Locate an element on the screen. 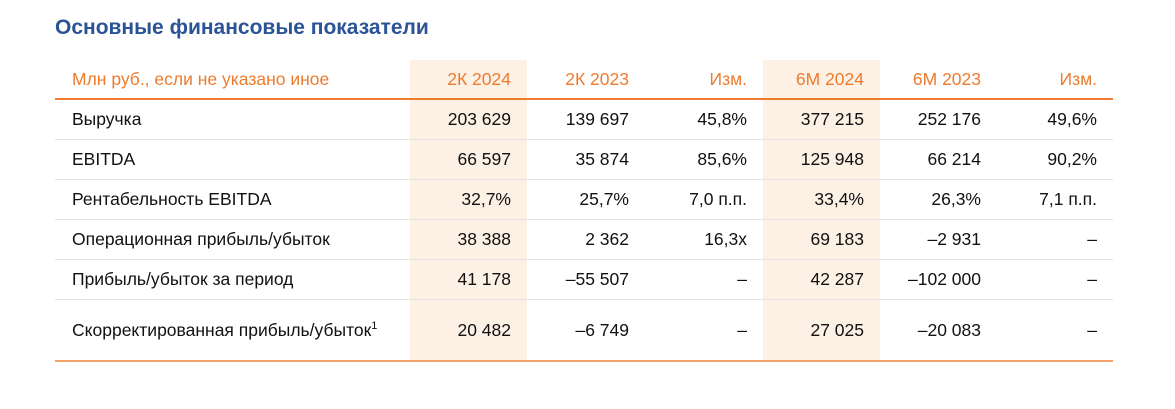 The height and width of the screenshot is (409, 1175). cell-value: 33,4% is located at coordinates (821, 199).